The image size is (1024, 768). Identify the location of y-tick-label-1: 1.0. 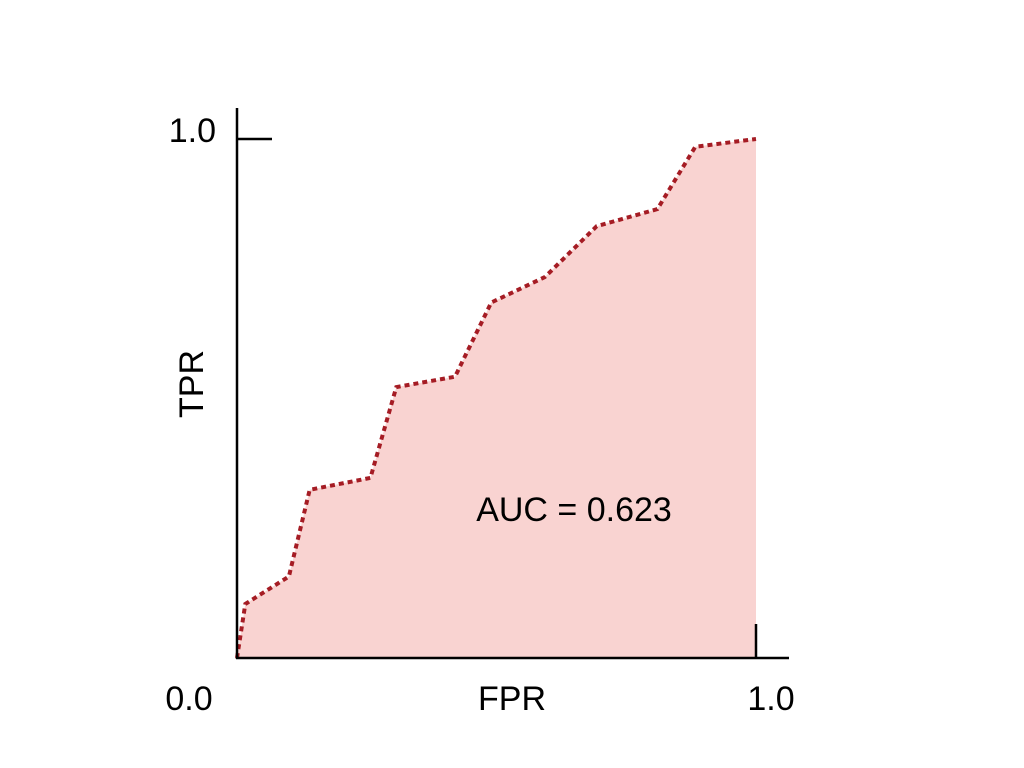
(192, 131).